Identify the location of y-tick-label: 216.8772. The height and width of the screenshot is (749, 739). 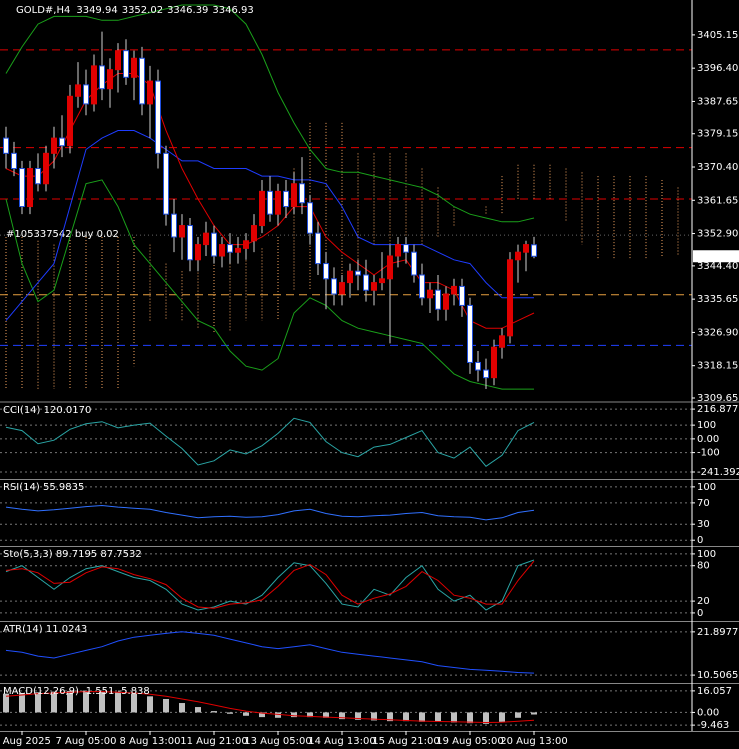
(718, 409).